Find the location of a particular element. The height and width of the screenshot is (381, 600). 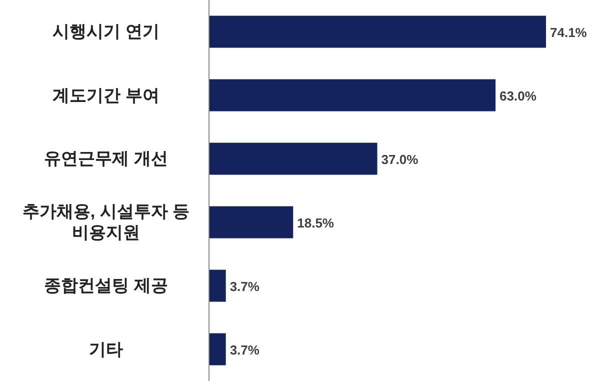

data-label: 63.0% is located at coordinates (518, 96).